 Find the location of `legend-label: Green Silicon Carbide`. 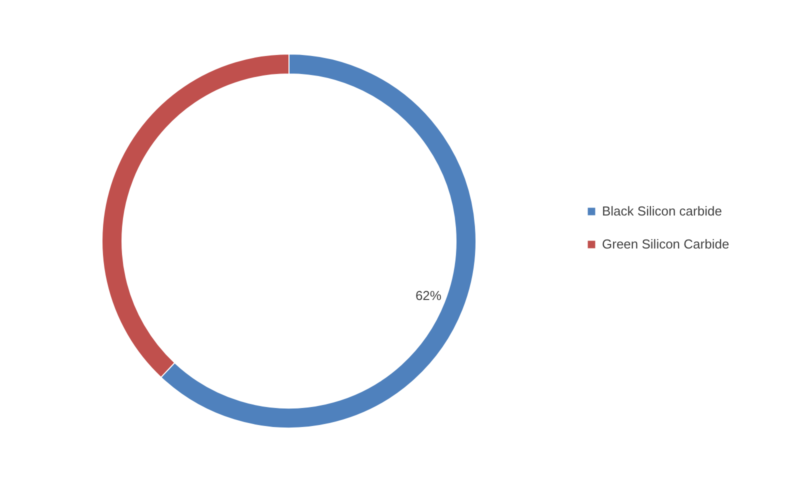

legend-label: Green Silicon Carbide is located at coordinates (666, 244).